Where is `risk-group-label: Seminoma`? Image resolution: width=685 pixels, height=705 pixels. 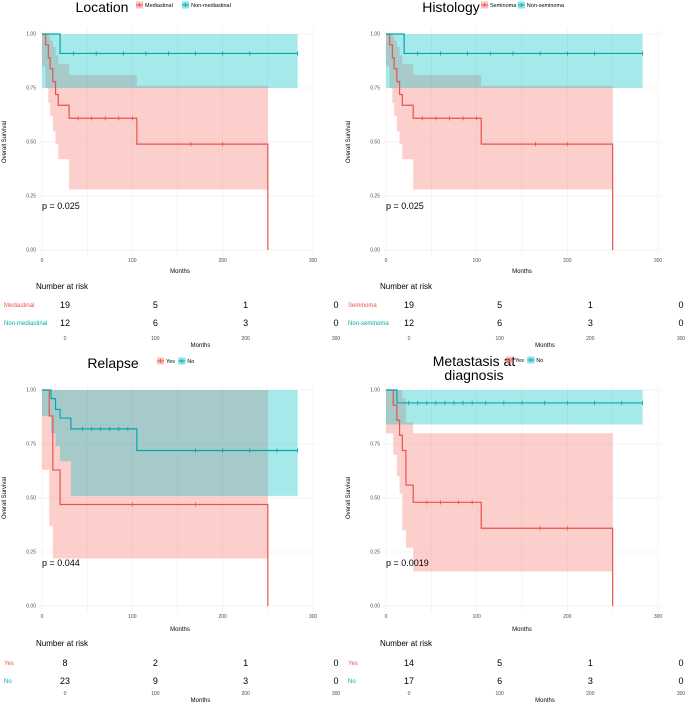 risk-group-label: Seminoma is located at coordinates (362, 306).